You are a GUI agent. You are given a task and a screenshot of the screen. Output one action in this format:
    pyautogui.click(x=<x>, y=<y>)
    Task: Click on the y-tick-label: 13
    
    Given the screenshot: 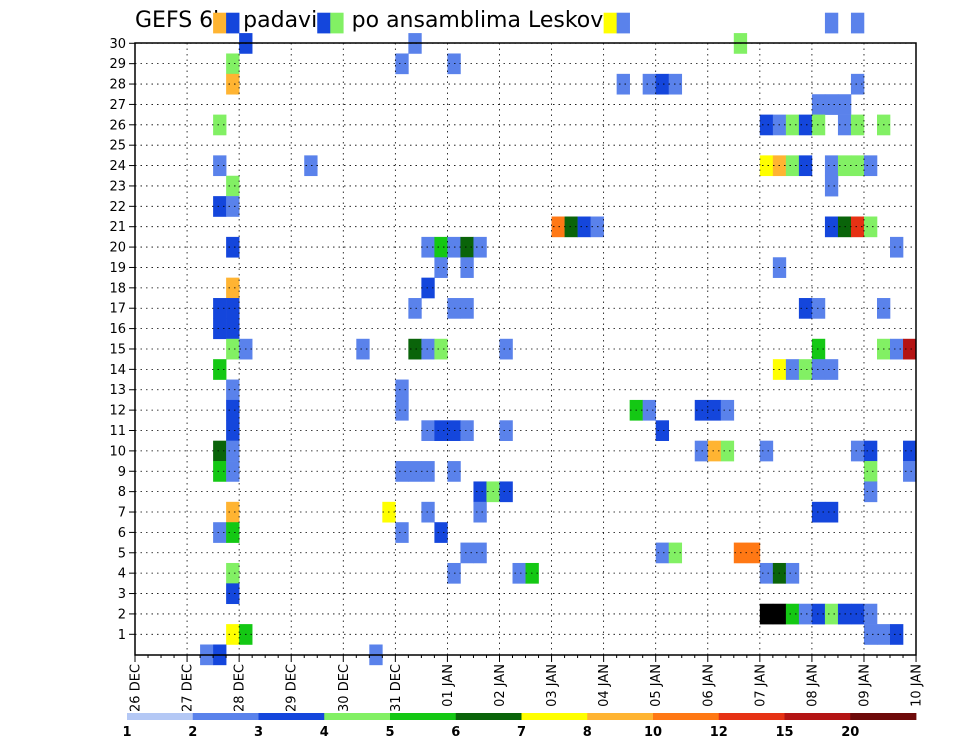 What is the action you would take?
    pyautogui.click(x=117, y=390)
    